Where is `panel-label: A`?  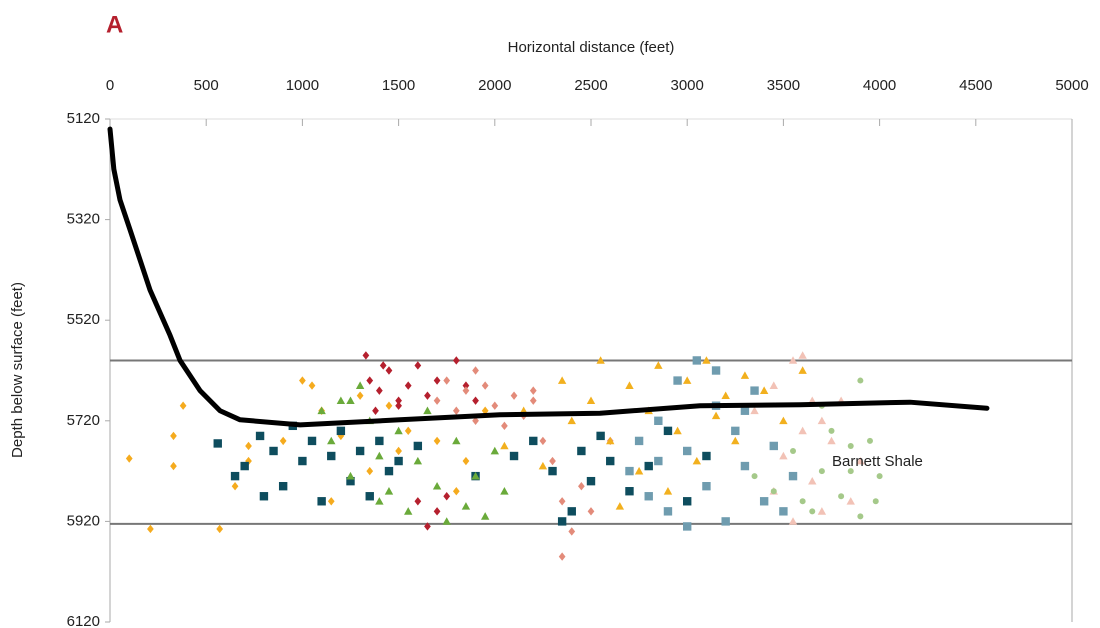
panel-label: A is located at coordinates (114, 24).